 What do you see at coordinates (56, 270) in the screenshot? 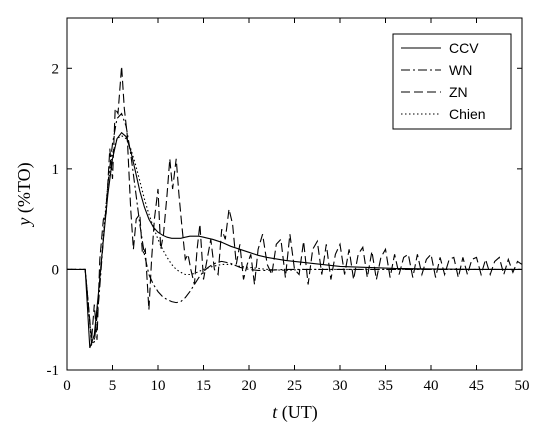
I see `y-tick-label: 0` at bounding box center [56, 270].